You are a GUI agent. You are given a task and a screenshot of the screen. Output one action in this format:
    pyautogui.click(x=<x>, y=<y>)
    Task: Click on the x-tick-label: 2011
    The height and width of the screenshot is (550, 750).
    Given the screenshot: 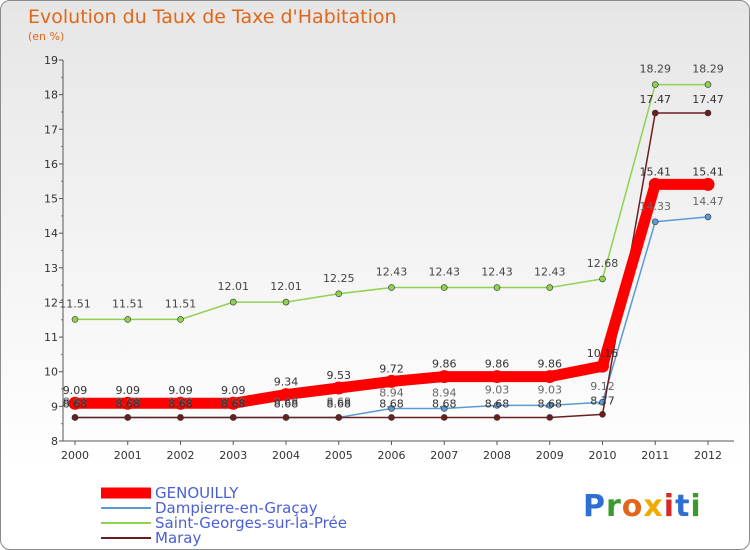 What is the action you would take?
    pyautogui.click(x=655, y=455)
    